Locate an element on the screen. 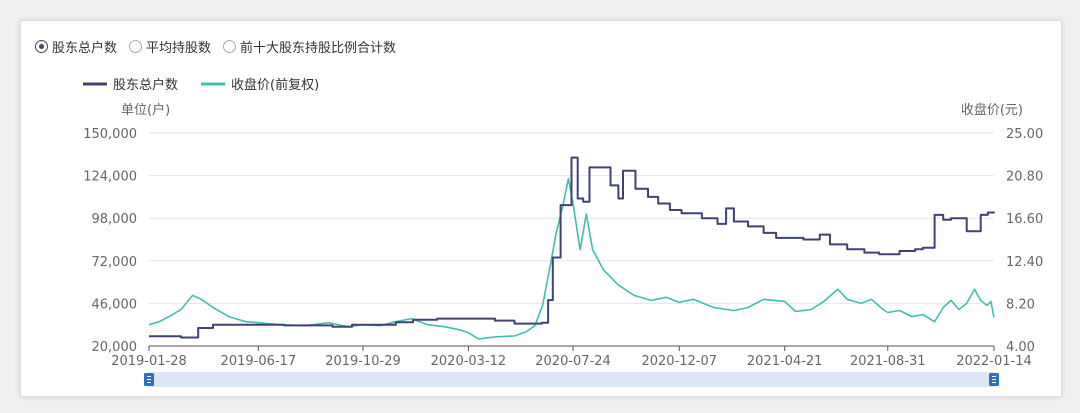  option-shareholder-count: 股东总户数 is located at coordinates (76, 46).